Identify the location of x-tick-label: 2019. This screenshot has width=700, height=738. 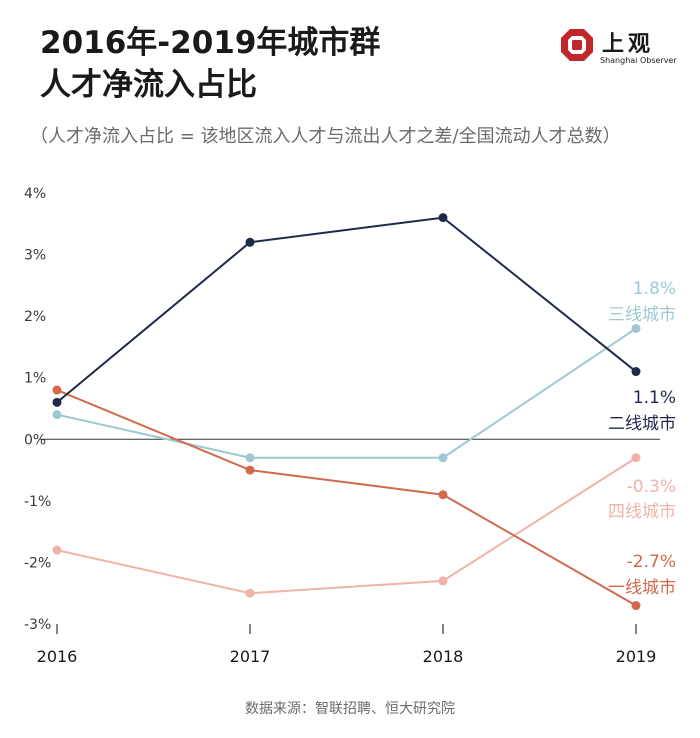
(636, 656).